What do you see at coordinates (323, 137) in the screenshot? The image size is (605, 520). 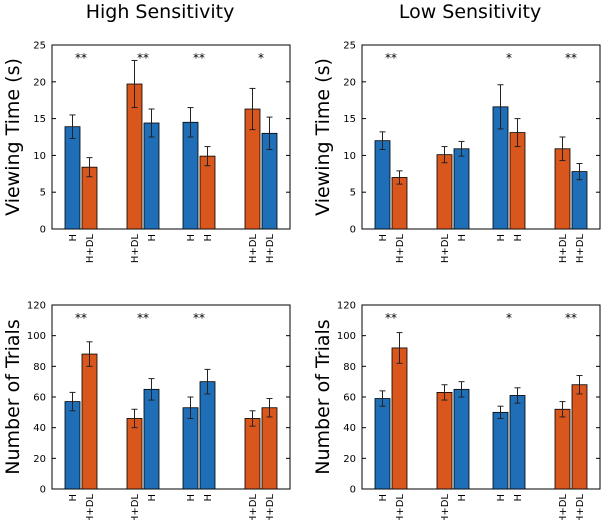 I see `y-axis-label: Viewing Time (s)` at bounding box center [323, 137].